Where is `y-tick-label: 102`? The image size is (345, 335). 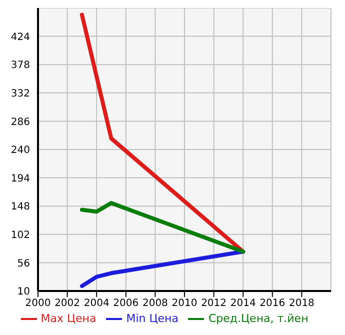 y-tick-label: 102 is located at coordinates (20, 235).